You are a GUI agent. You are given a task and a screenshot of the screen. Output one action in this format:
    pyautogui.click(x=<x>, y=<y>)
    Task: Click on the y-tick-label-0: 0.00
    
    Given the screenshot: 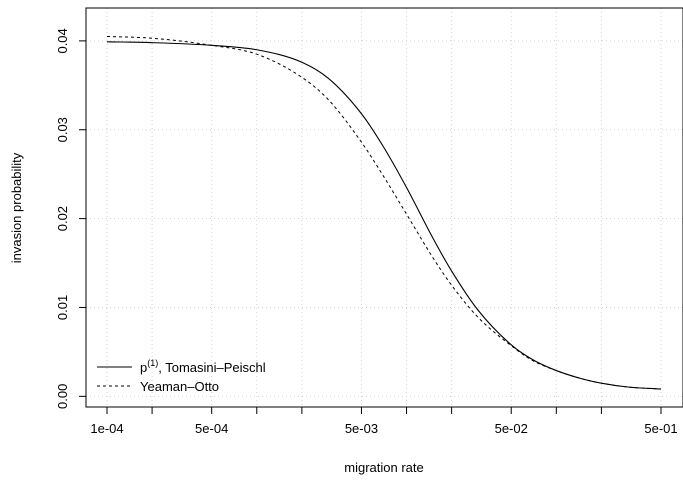 What is the action you would take?
    pyautogui.click(x=62, y=396)
    